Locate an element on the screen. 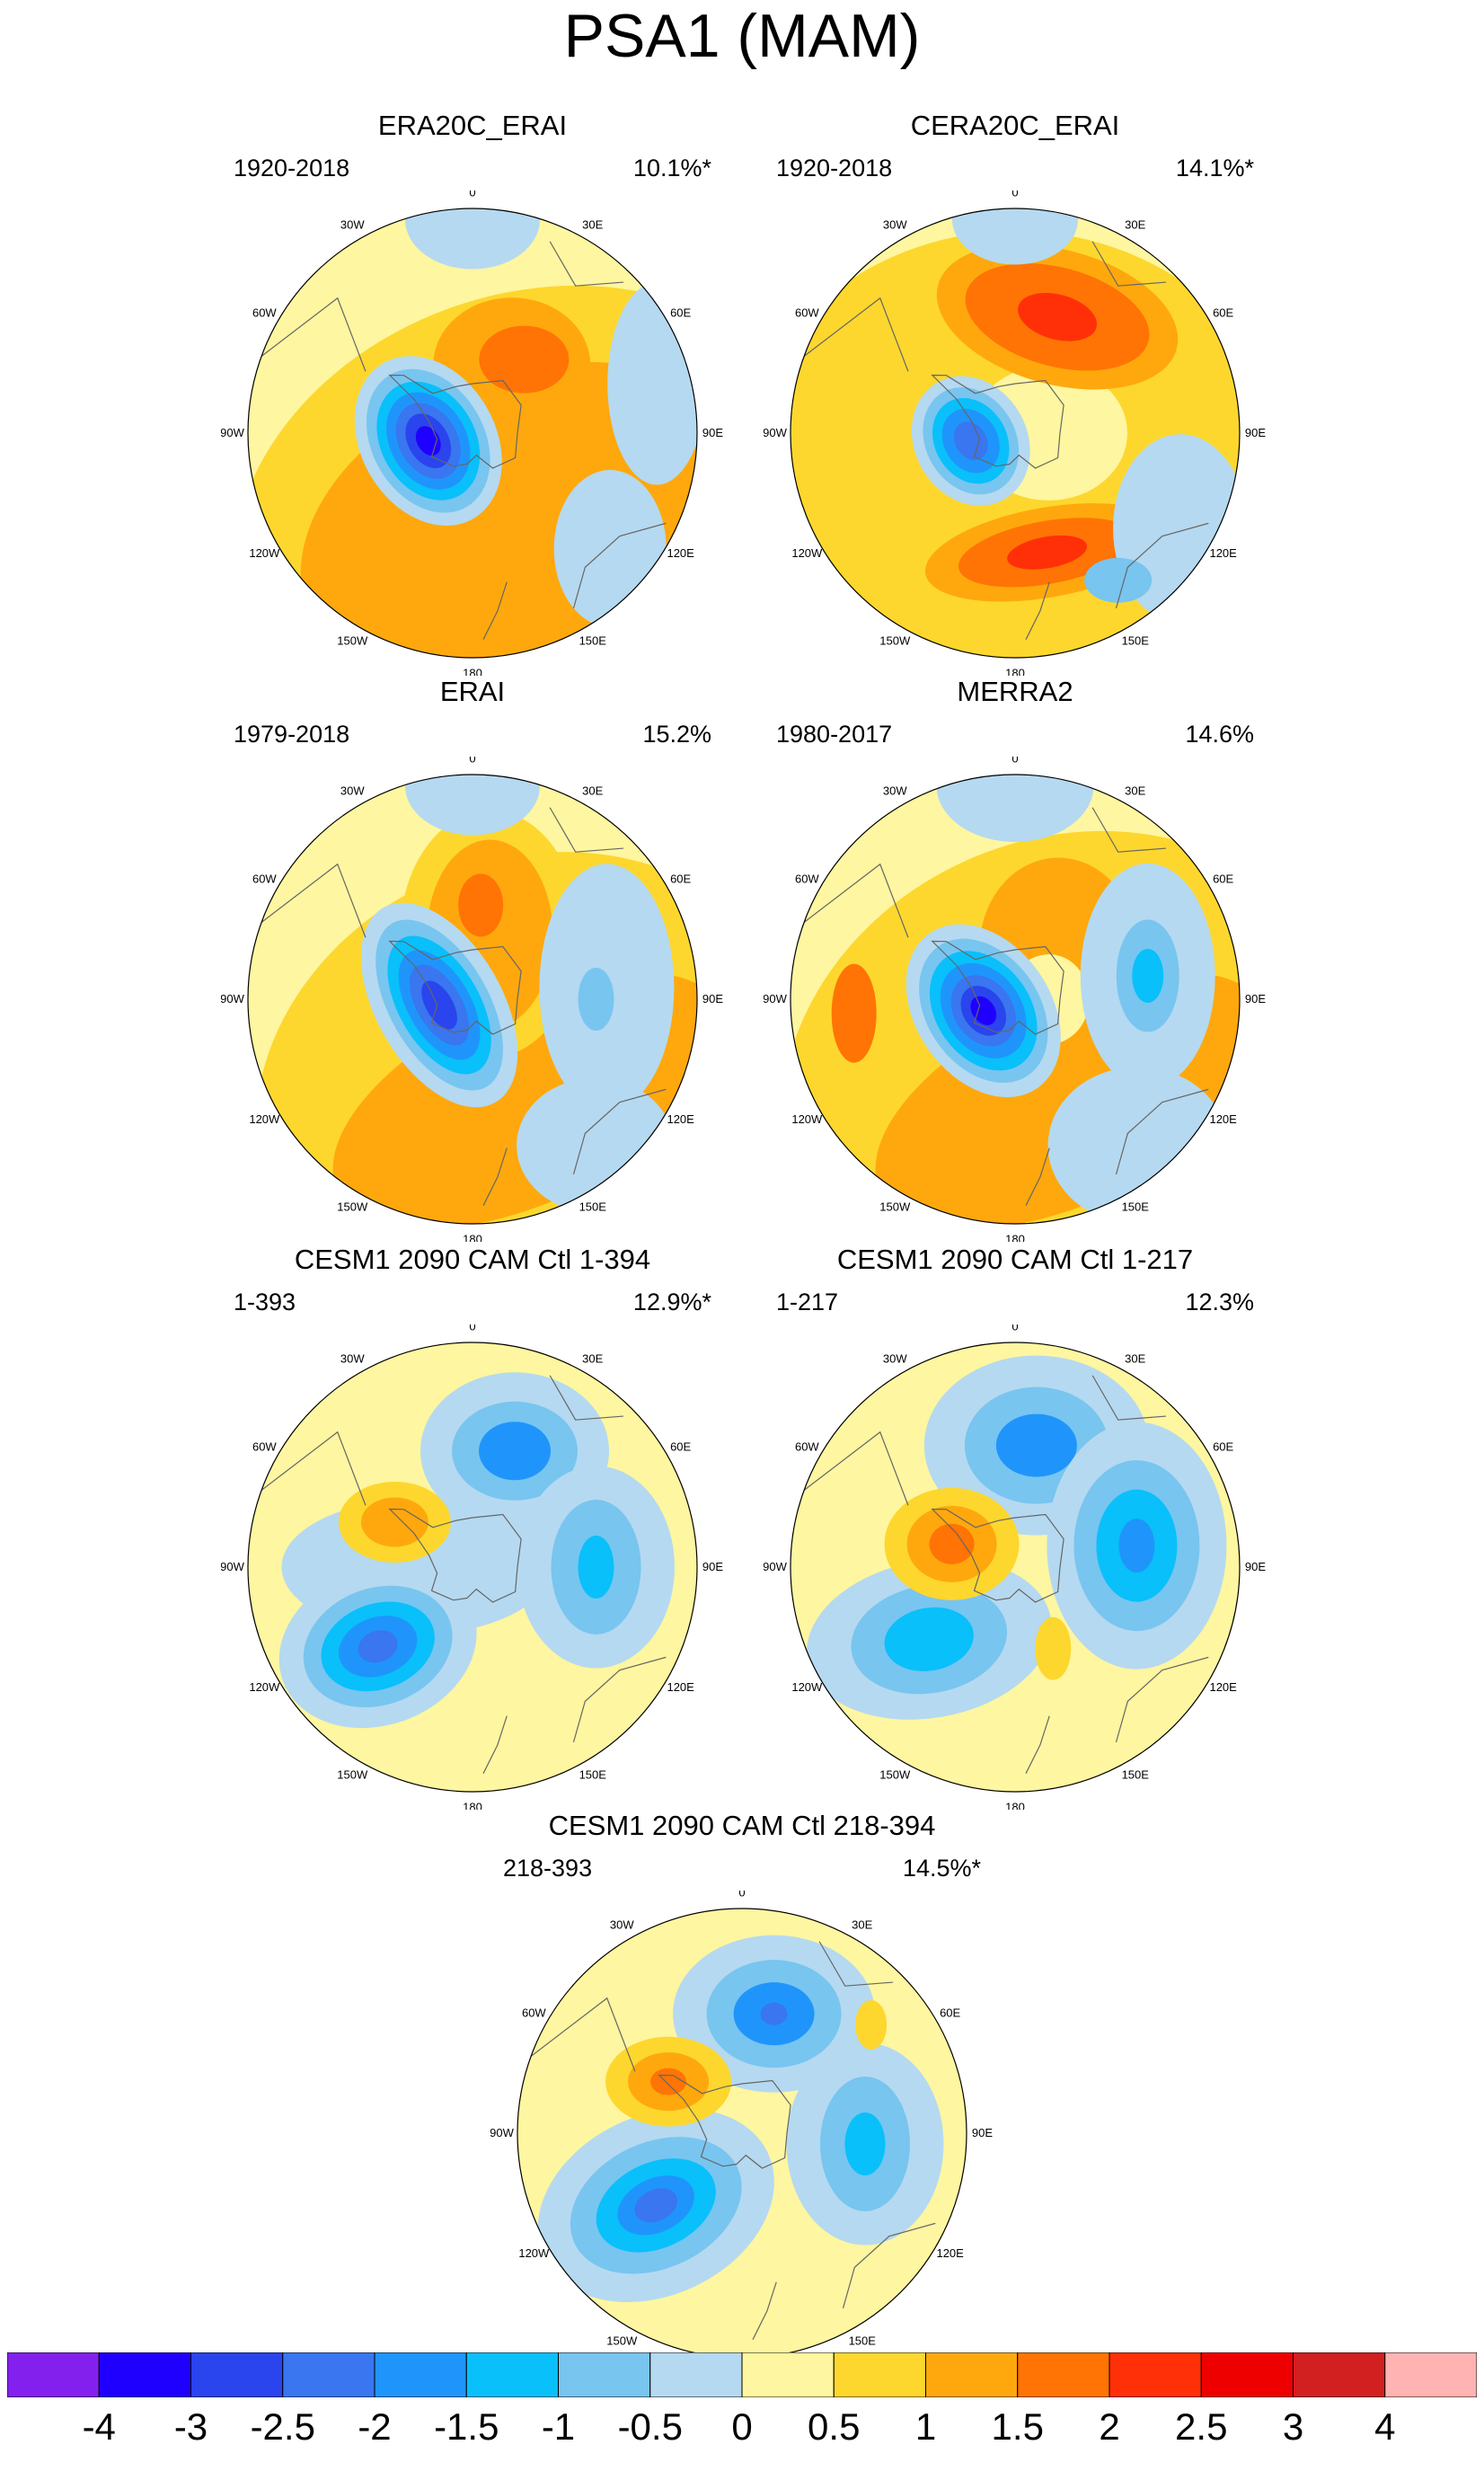 The width and height of the screenshot is (1484, 2489). panel-years: 1-393 is located at coordinates (265, 1302).